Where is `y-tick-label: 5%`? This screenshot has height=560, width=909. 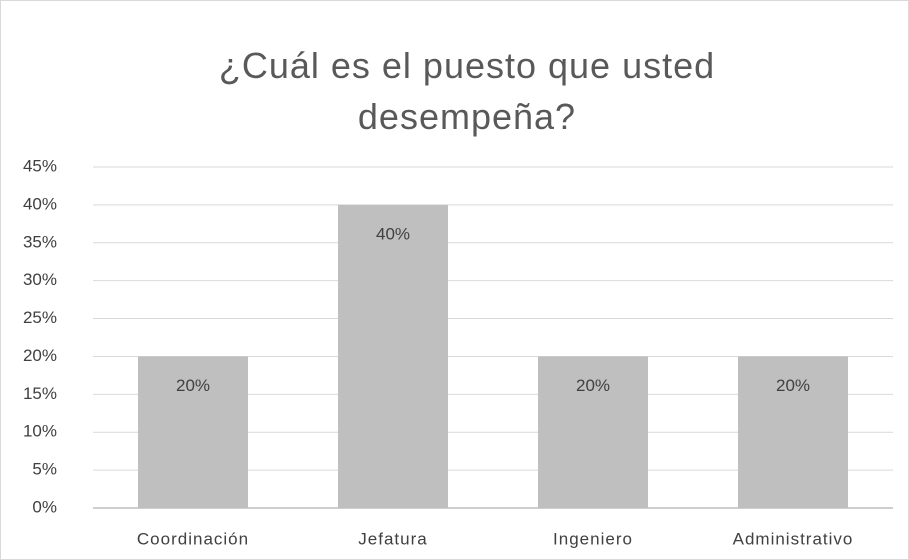
y-tick-label: 5% is located at coordinates (44, 469).